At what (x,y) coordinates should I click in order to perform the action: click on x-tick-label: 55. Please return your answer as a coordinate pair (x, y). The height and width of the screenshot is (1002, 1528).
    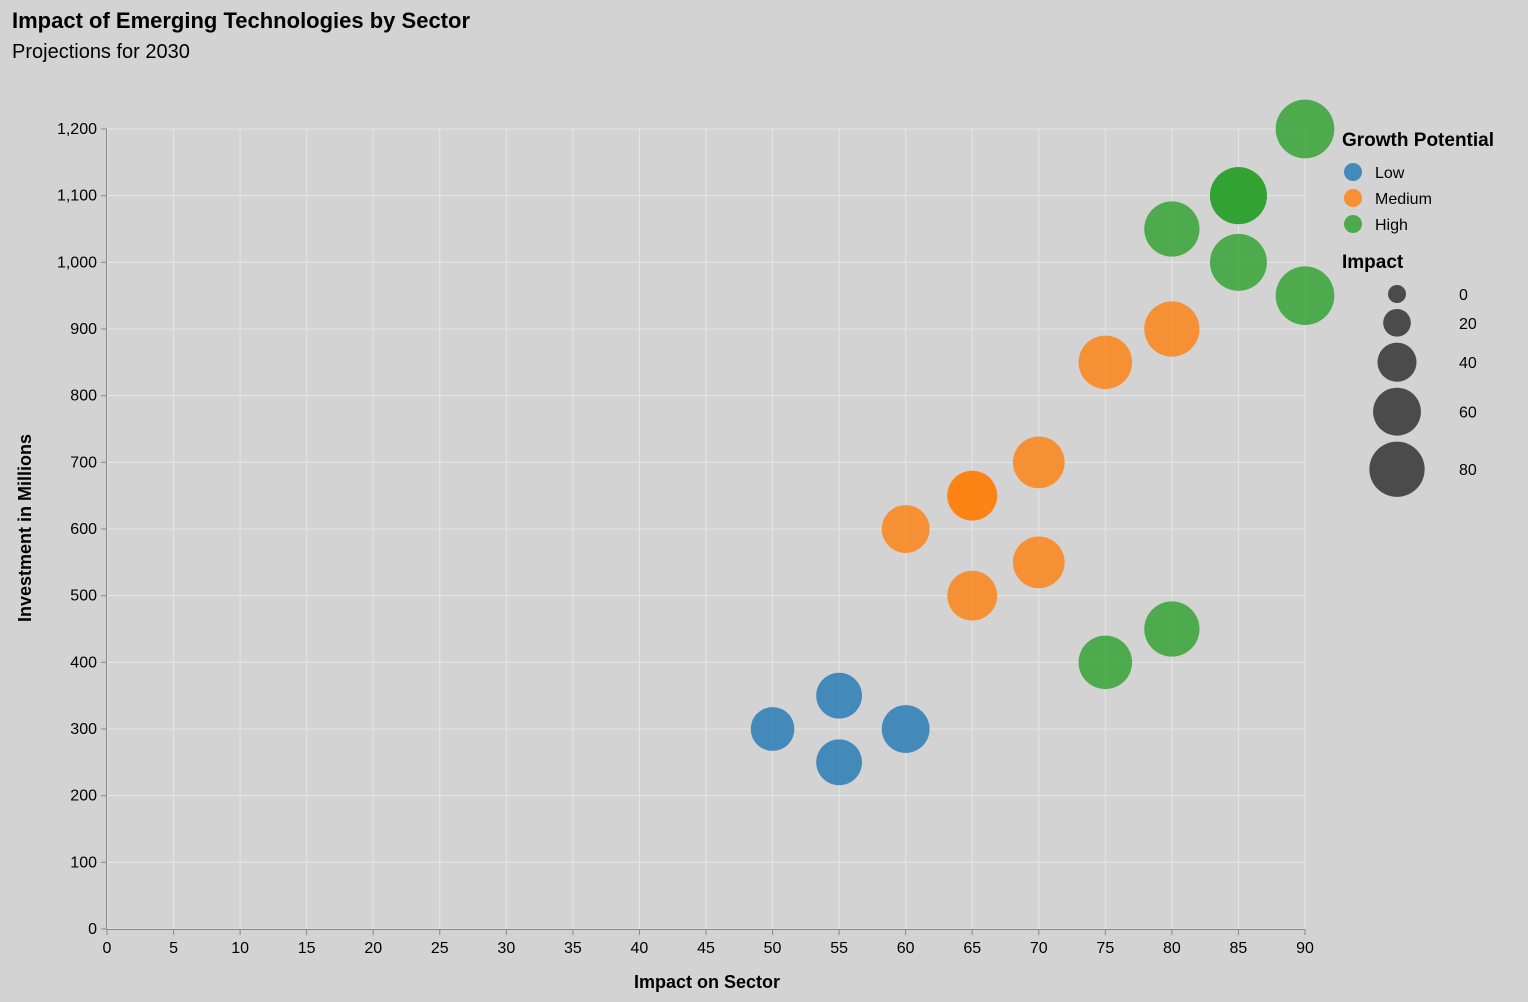
    Looking at the image, I should click on (839, 948).